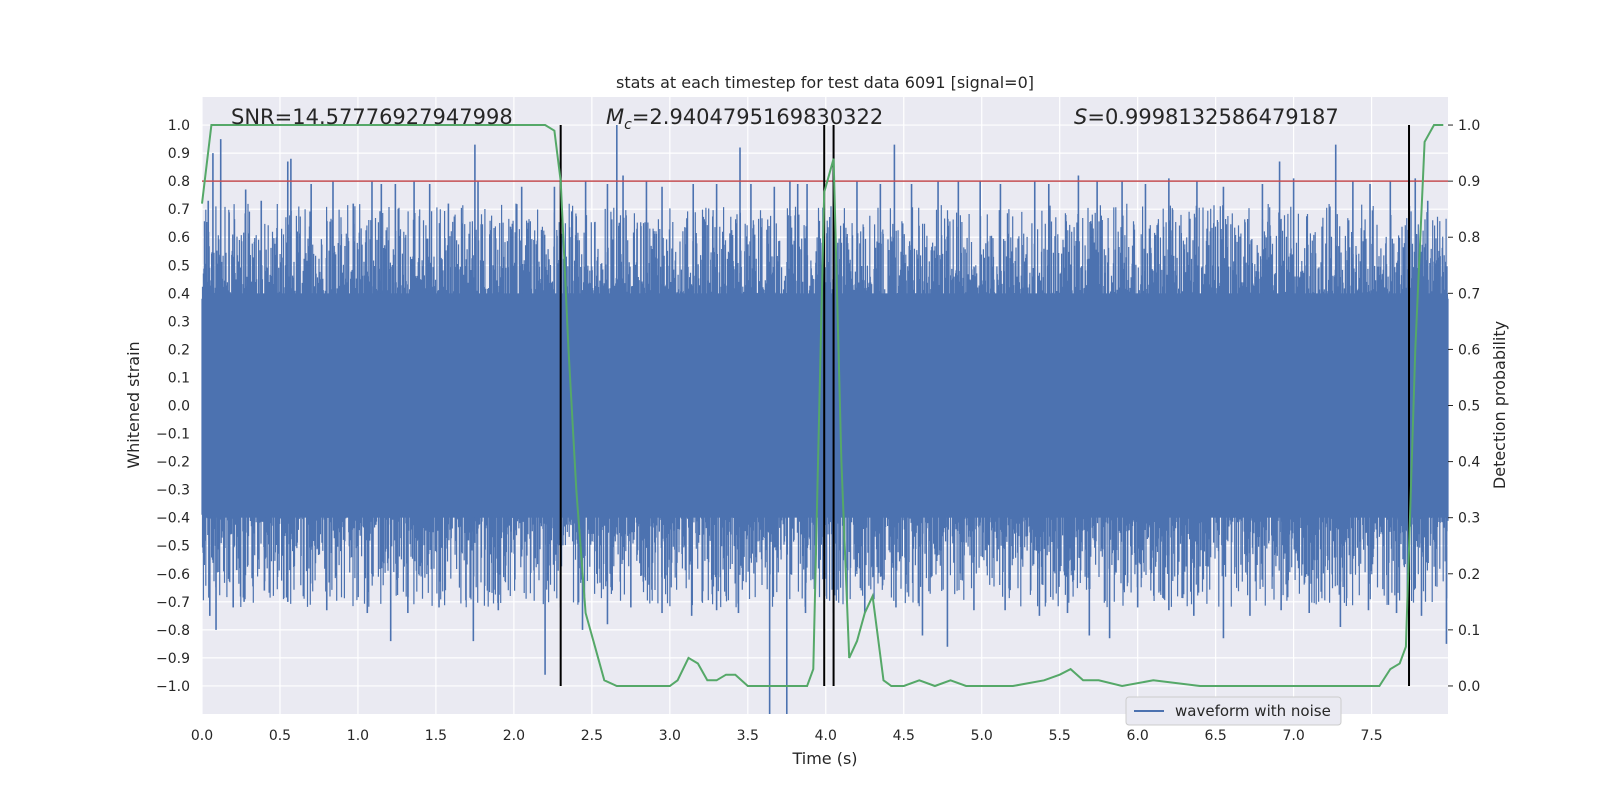  I want to click on s-symbol: S, so click(1080, 117).